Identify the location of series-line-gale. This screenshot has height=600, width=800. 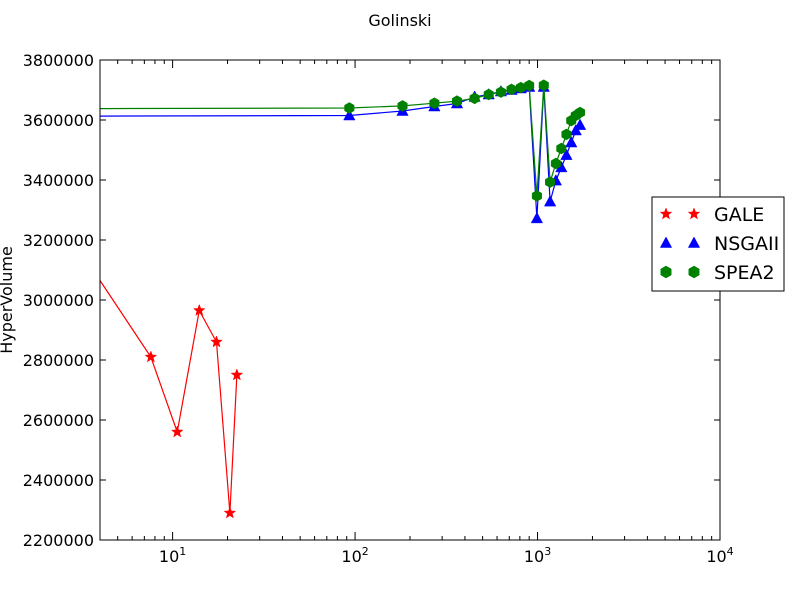
(168, 397).